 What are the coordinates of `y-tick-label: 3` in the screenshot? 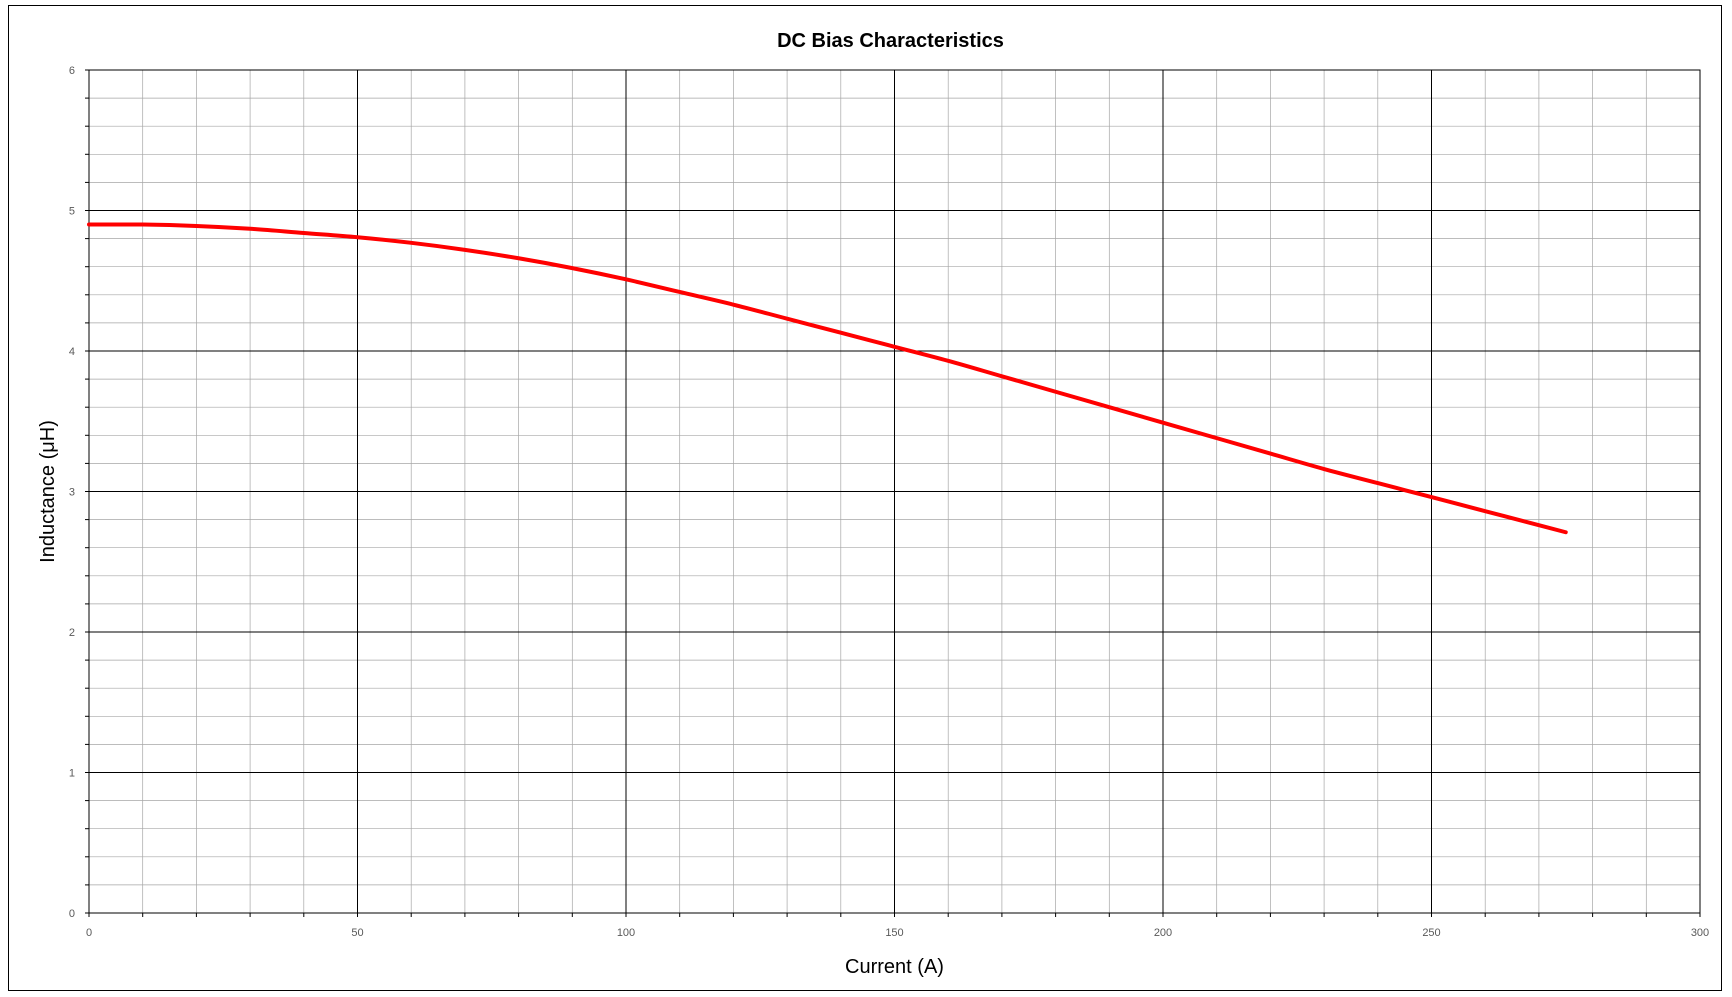 It's located at (72, 493).